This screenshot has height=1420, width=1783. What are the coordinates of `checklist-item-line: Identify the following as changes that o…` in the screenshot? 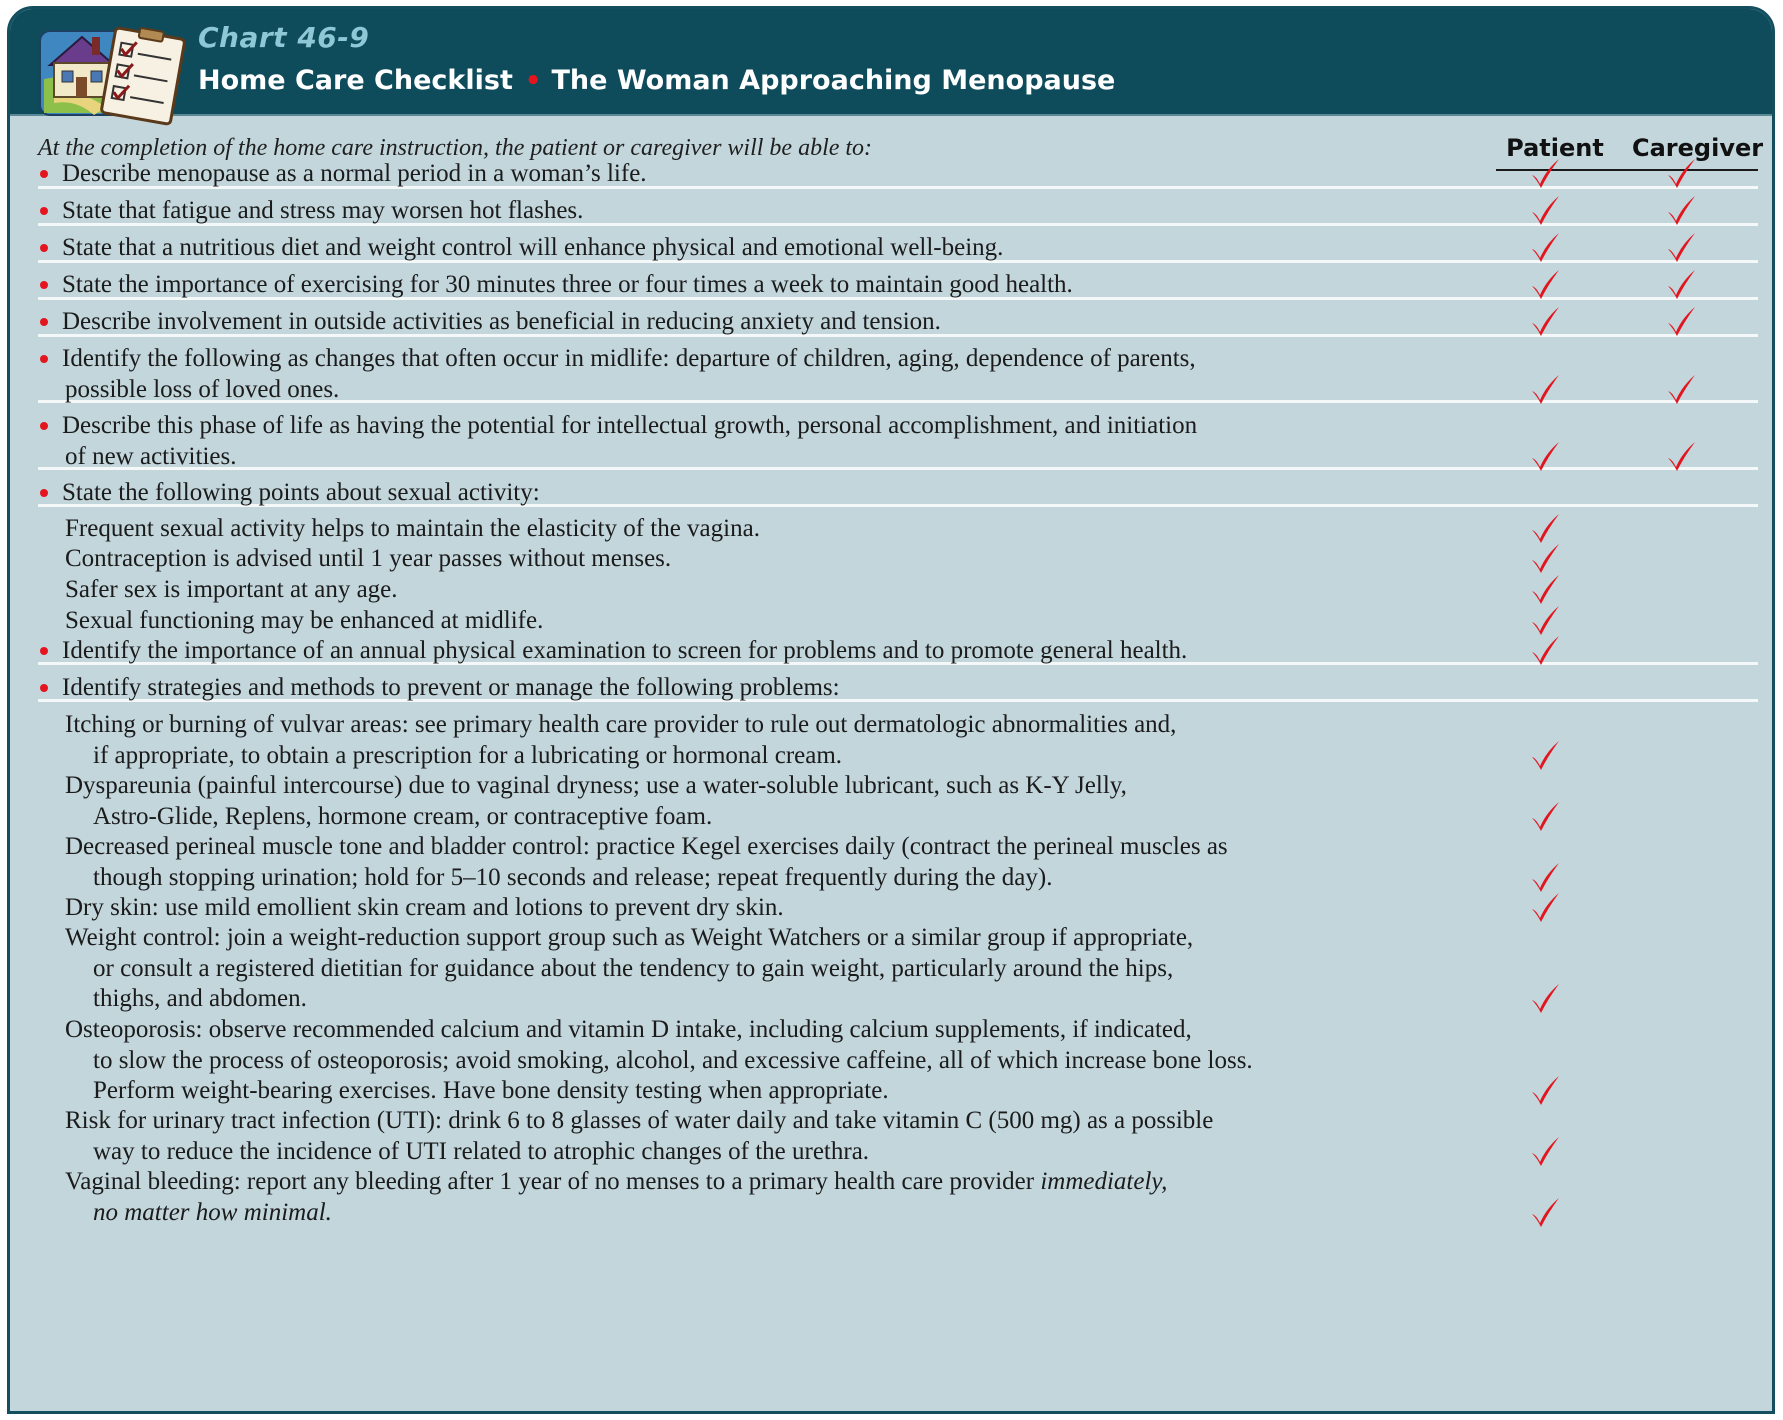 It's located at (629, 358).